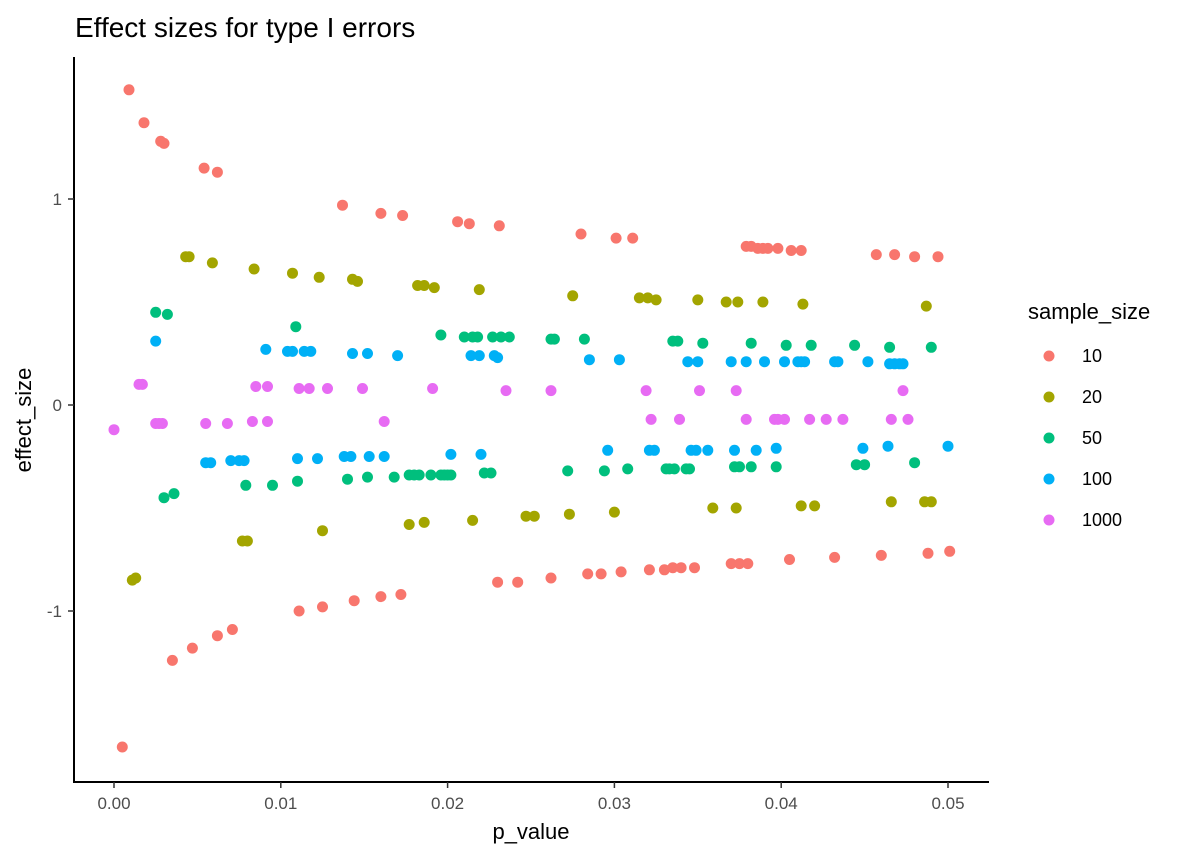 The height and width of the screenshot is (857, 1200). I want to click on legend-items: 10 20 50 100 1000, so click(1082, 438).